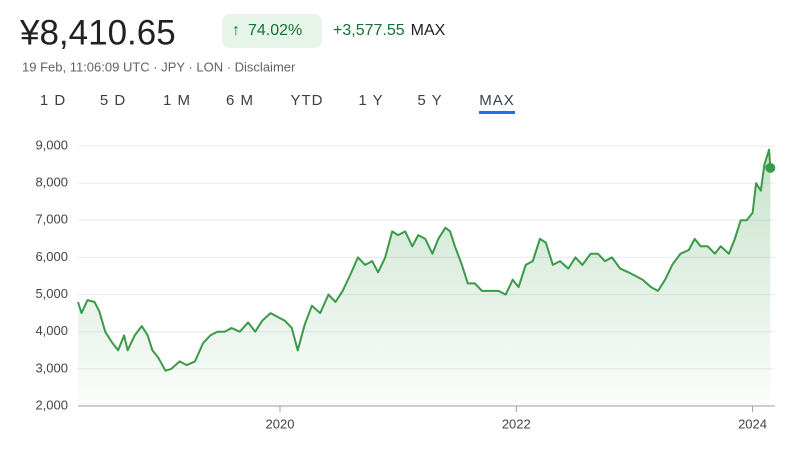 This screenshot has width=800, height=450. What do you see at coordinates (307, 100) in the screenshot?
I see `range-tab: YTD` at bounding box center [307, 100].